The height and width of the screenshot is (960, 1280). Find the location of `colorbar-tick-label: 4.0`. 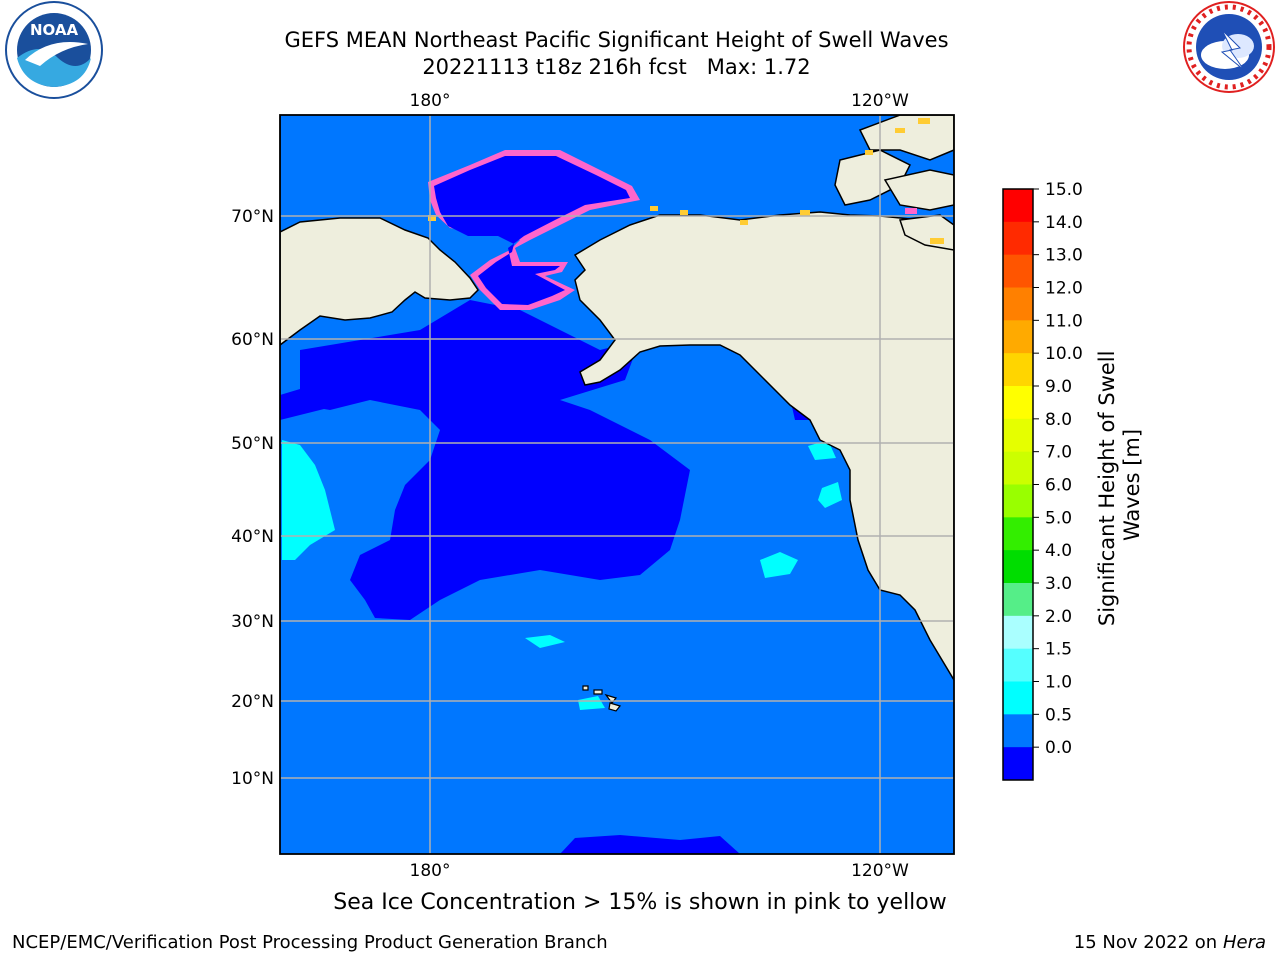

colorbar-tick-label: 4.0 is located at coordinates (1058, 551).